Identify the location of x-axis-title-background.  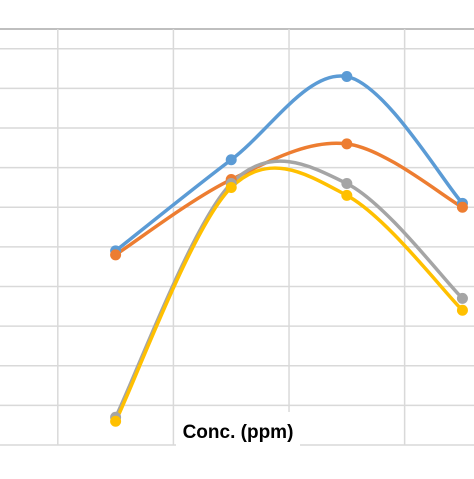
(238, 432).